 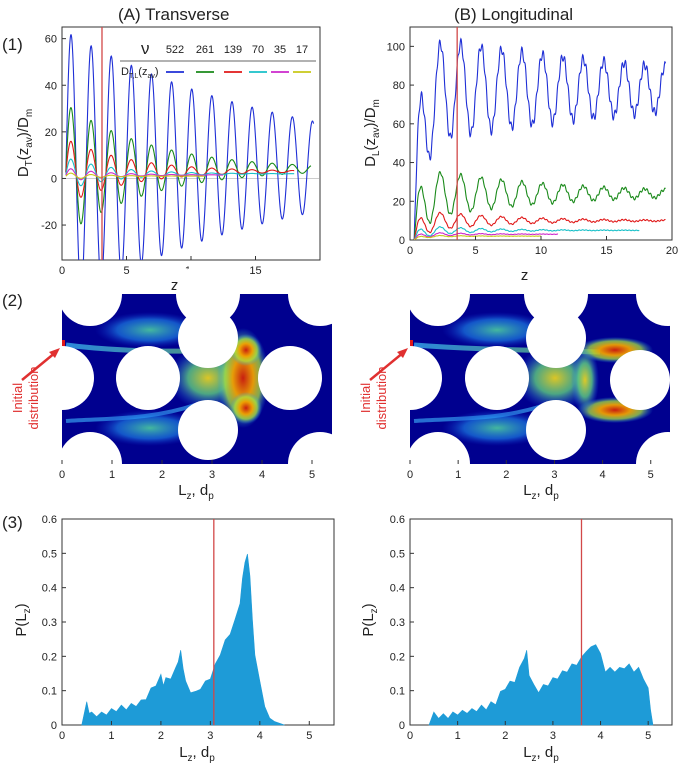 What do you see at coordinates (397, 657) in the screenshot?
I see `y-tick-label: 0.2` at bounding box center [397, 657].